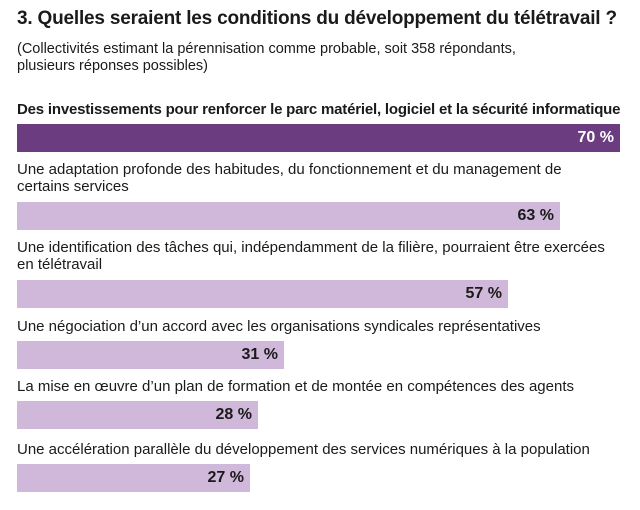  Describe the element at coordinates (233, 414) in the screenshot. I see `value-label: 28 %` at that location.